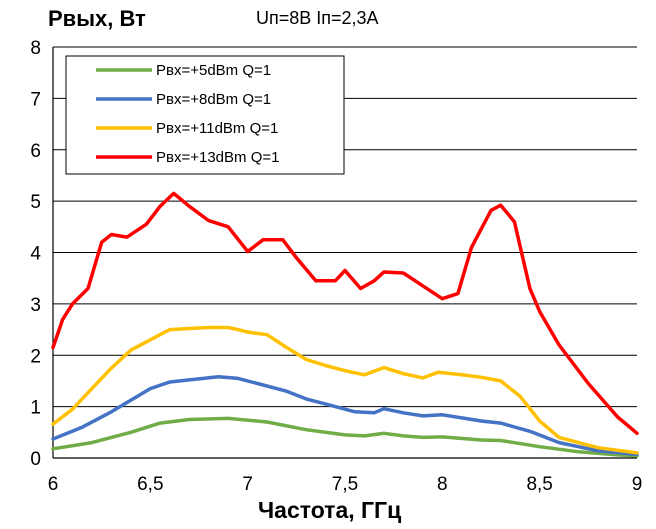  I want to click on legend-label-2: Рвх=+11dBm Q=1, so click(217, 128).